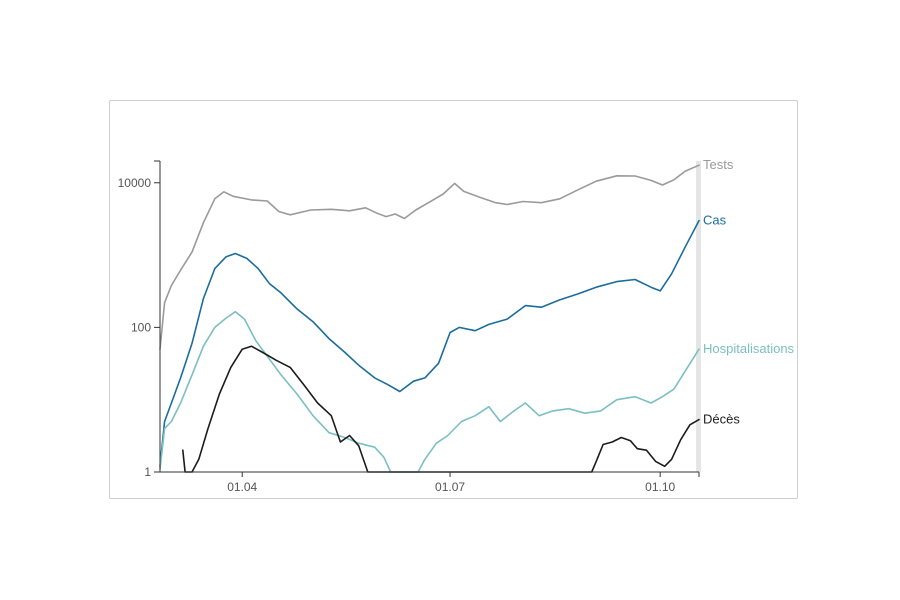 The width and height of the screenshot is (900, 600). I want to click on x-tick-label: 01.10, so click(660, 487).